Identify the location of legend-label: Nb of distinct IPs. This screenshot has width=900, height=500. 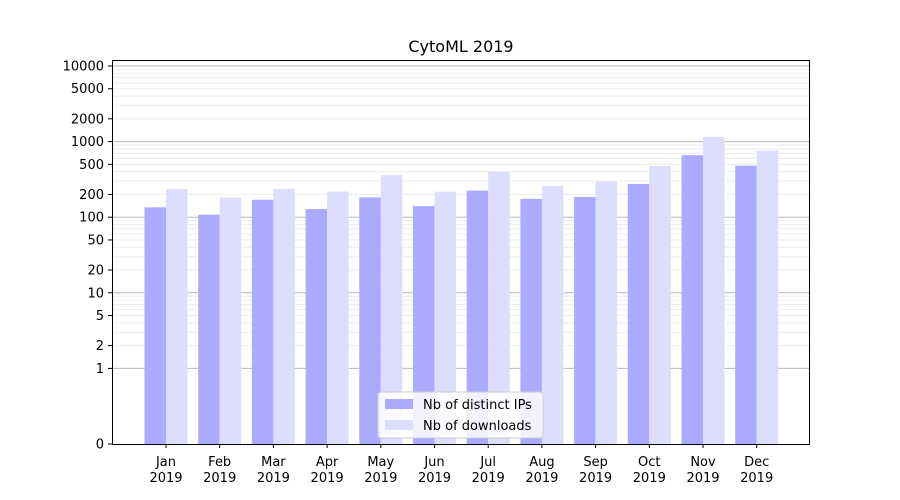
(477, 405).